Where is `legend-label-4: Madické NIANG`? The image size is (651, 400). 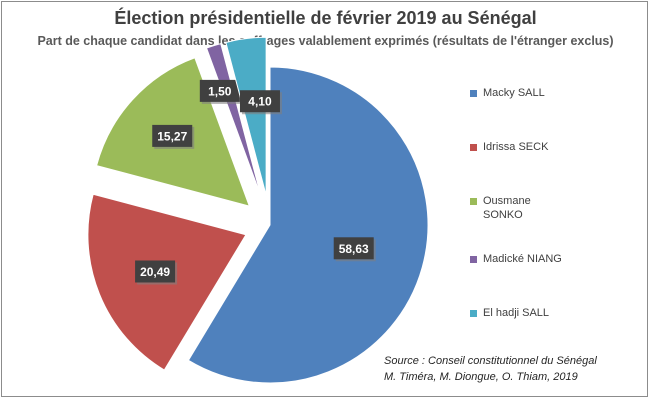
legend-label-4: Madické NIANG is located at coordinates (522, 259).